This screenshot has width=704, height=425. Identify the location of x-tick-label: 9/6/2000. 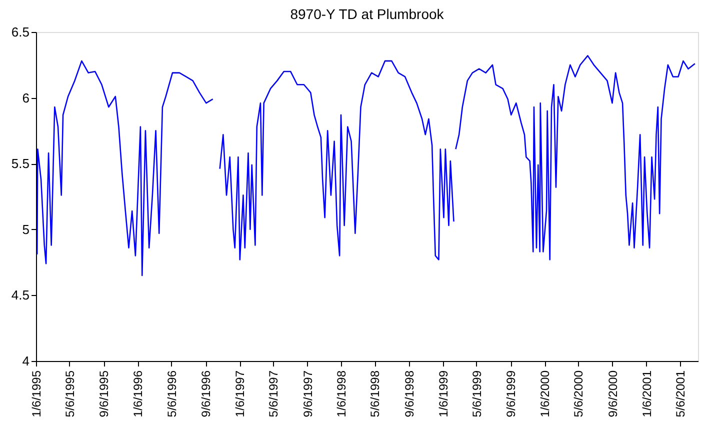
(613, 394).